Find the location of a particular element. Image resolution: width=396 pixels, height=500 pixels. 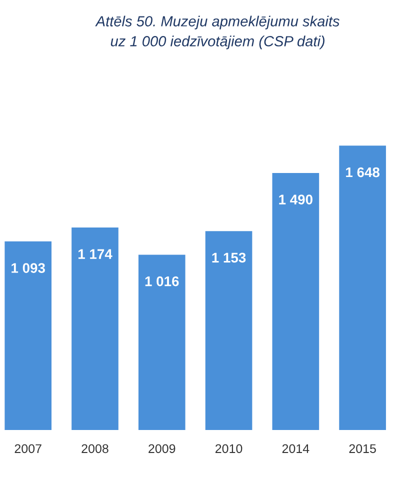

x-tick-label: 2009 is located at coordinates (162, 449).